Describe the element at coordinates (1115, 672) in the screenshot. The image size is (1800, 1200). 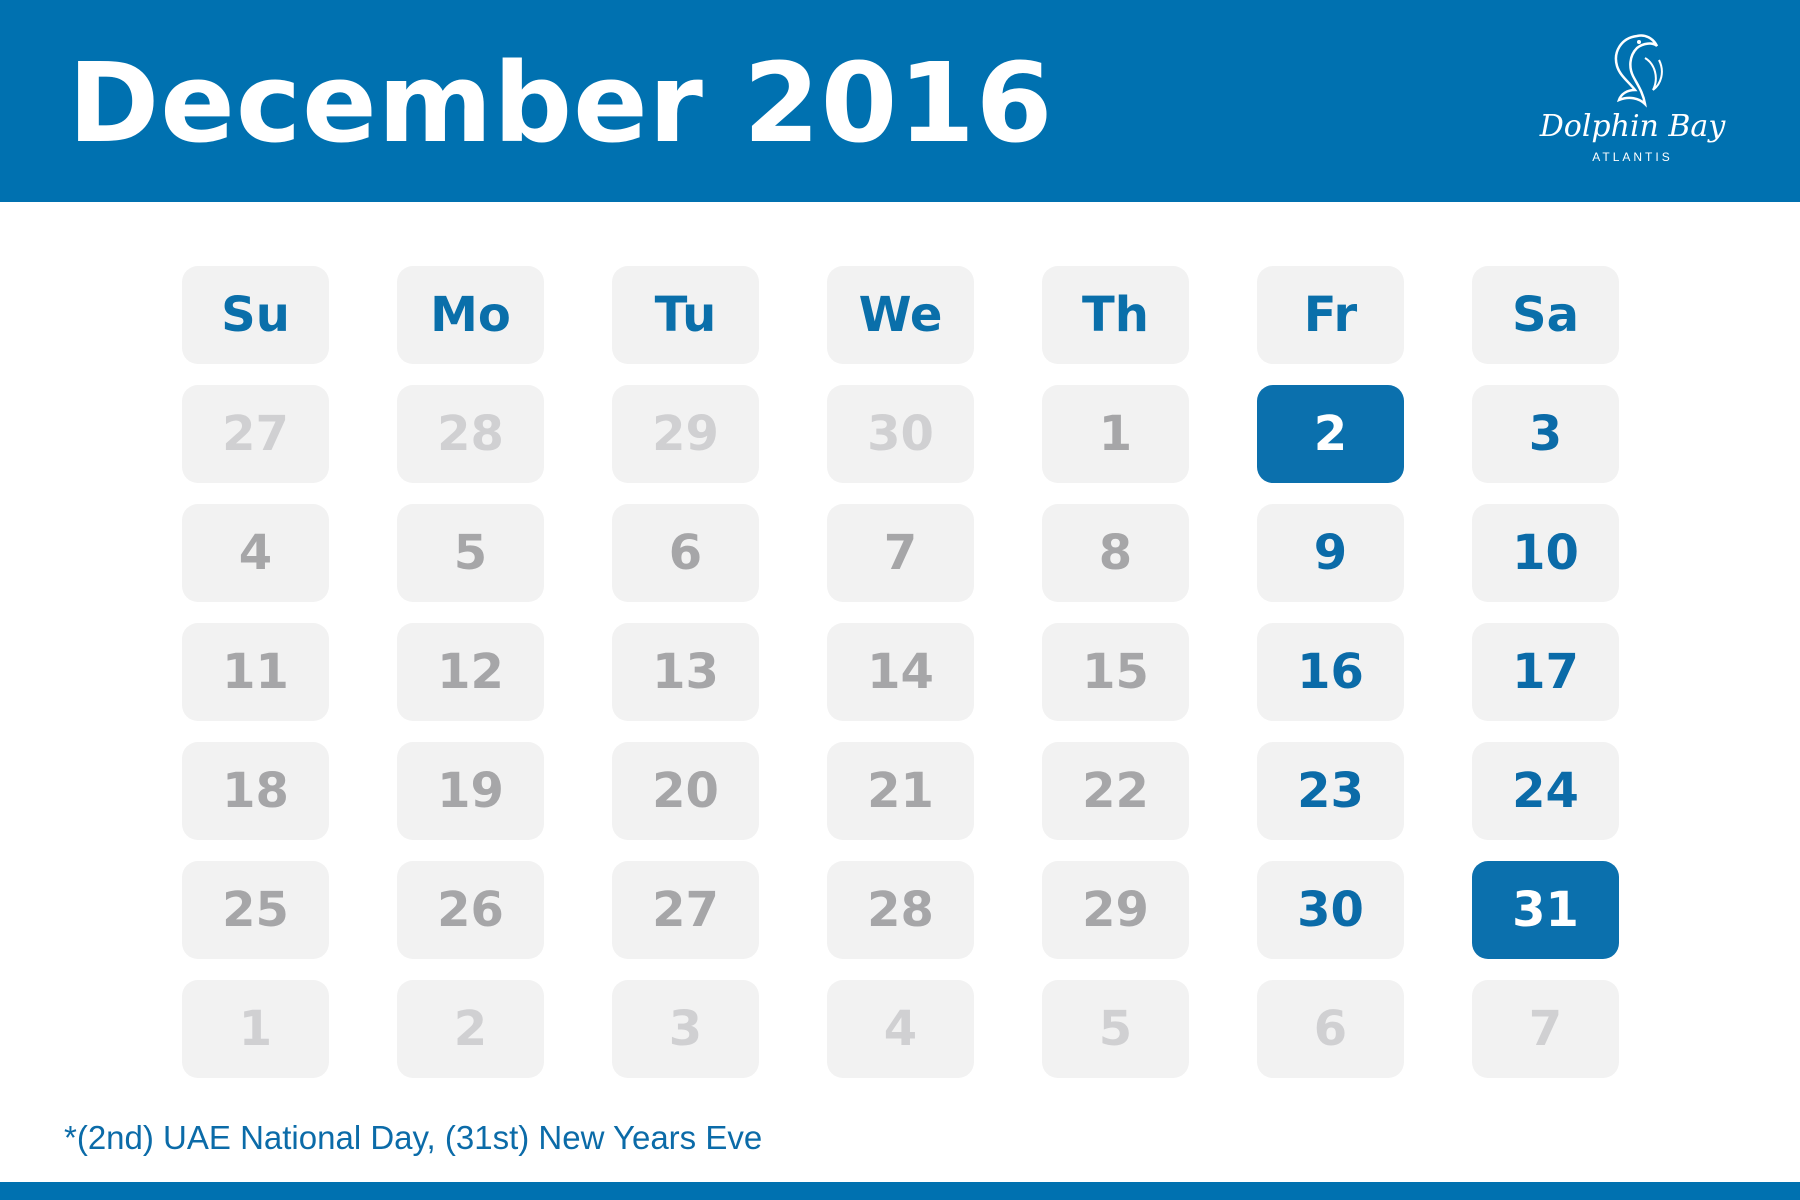
I see `day-cell: 15` at that location.